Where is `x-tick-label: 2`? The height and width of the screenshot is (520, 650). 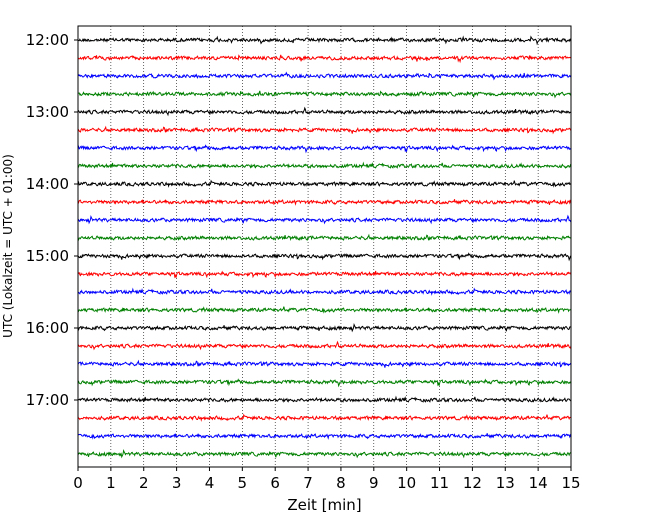
x-tick-label: 2 is located at coordinates (144, 483).